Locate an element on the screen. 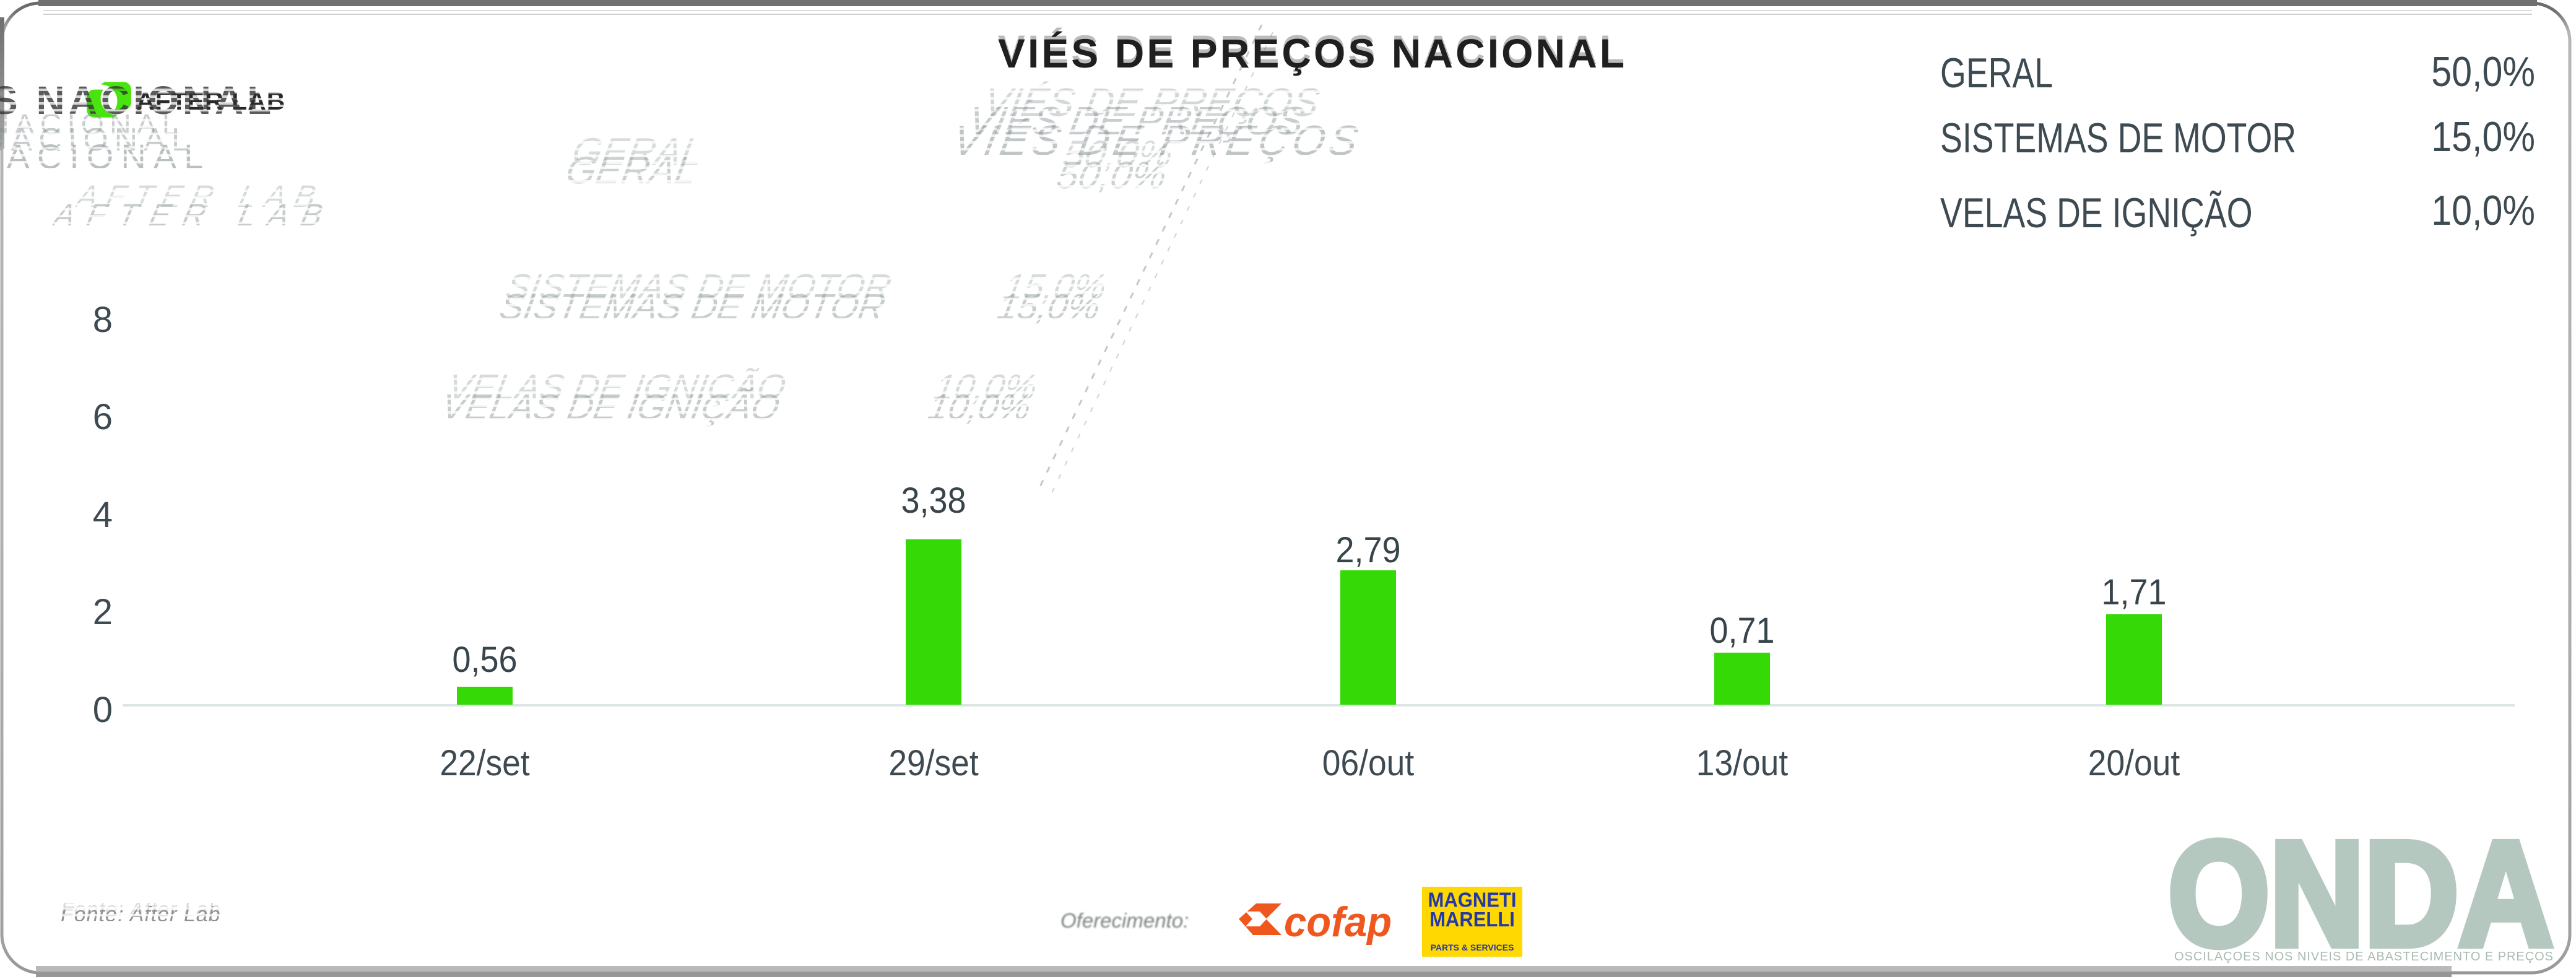 Image resolution: width=2576 pixels, height=979 pixels. svg-text: ONDA is located at coordinates (2360, 894).